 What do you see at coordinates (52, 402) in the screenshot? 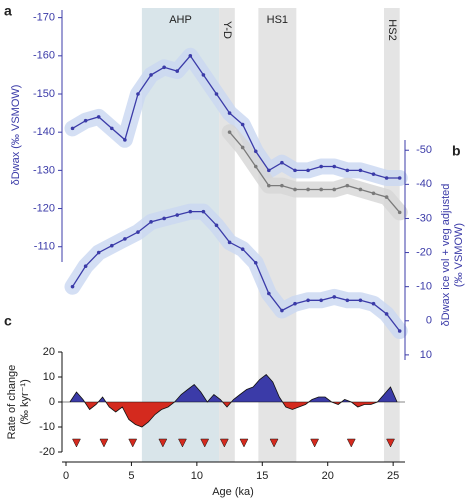
I see `y-tick-label: 0` at bounding box center [52, 402].